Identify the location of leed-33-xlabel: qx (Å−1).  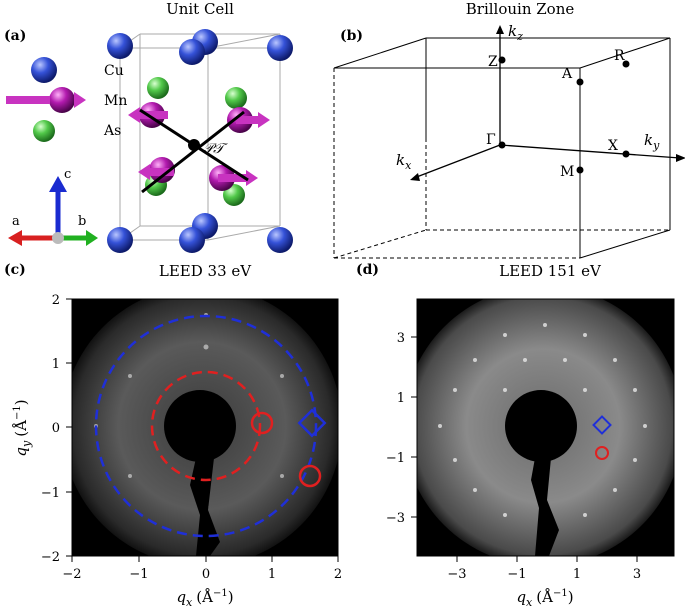
(204, 598).